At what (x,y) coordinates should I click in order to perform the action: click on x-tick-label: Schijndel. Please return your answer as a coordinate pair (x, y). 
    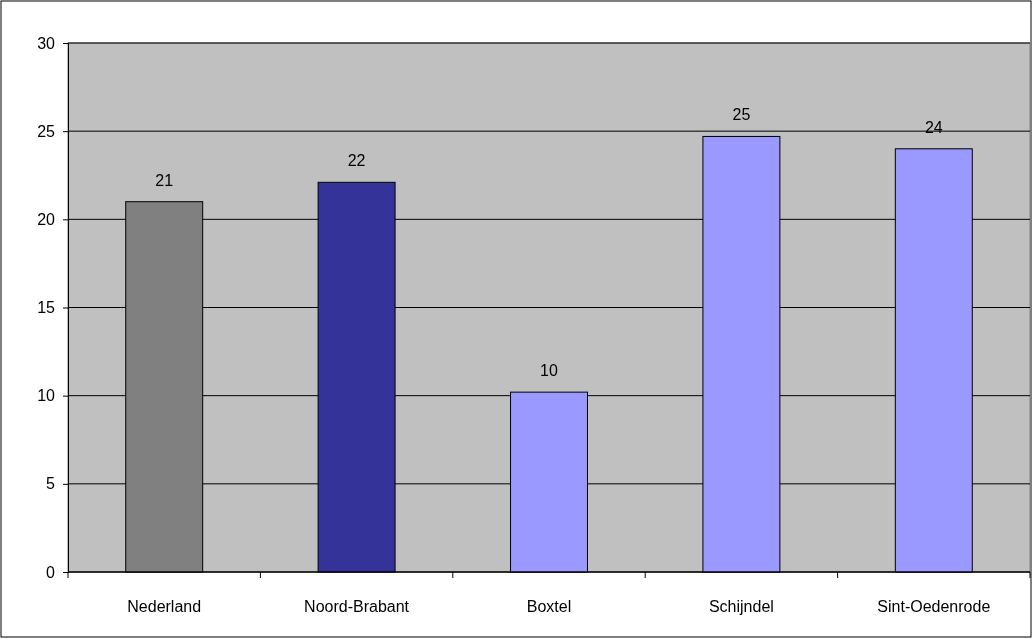
    Looking at the image, I should click on (741, 606).